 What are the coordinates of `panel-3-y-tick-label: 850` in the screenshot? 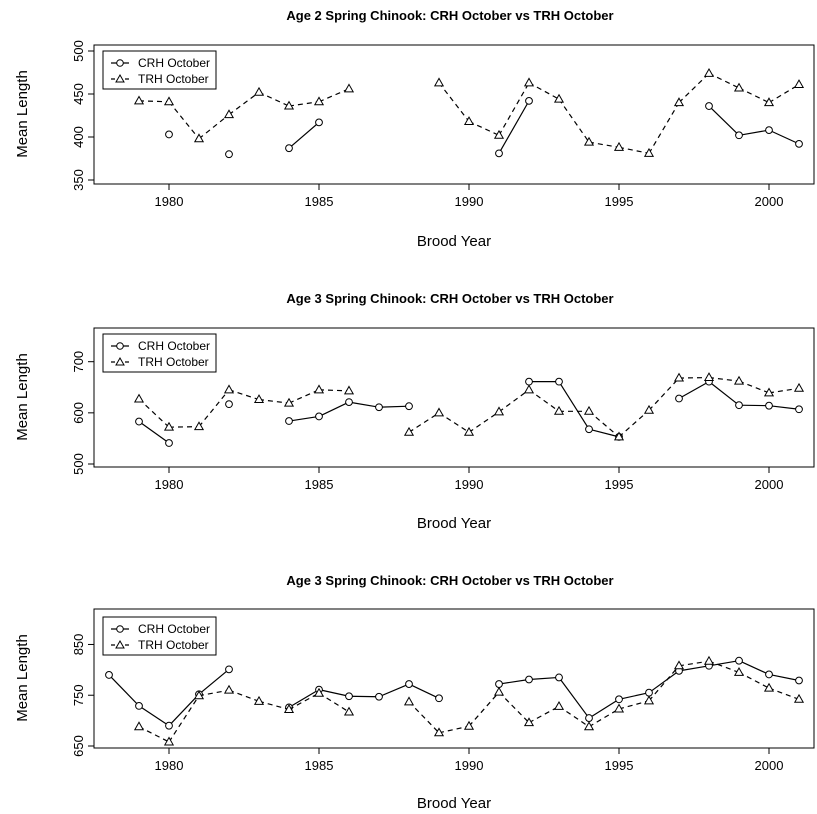 It's located at (78, 645).